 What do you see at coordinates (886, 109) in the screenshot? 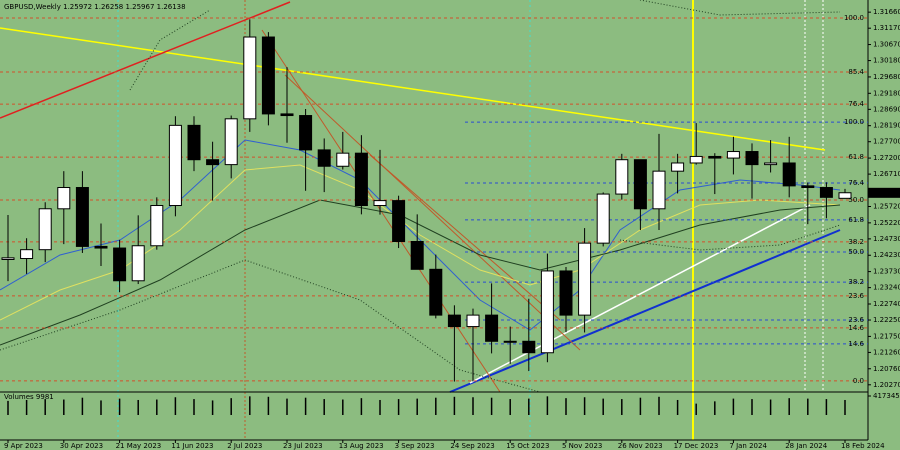
I see `y-tick-label: 1.28690` at bounding box center [886, 109].